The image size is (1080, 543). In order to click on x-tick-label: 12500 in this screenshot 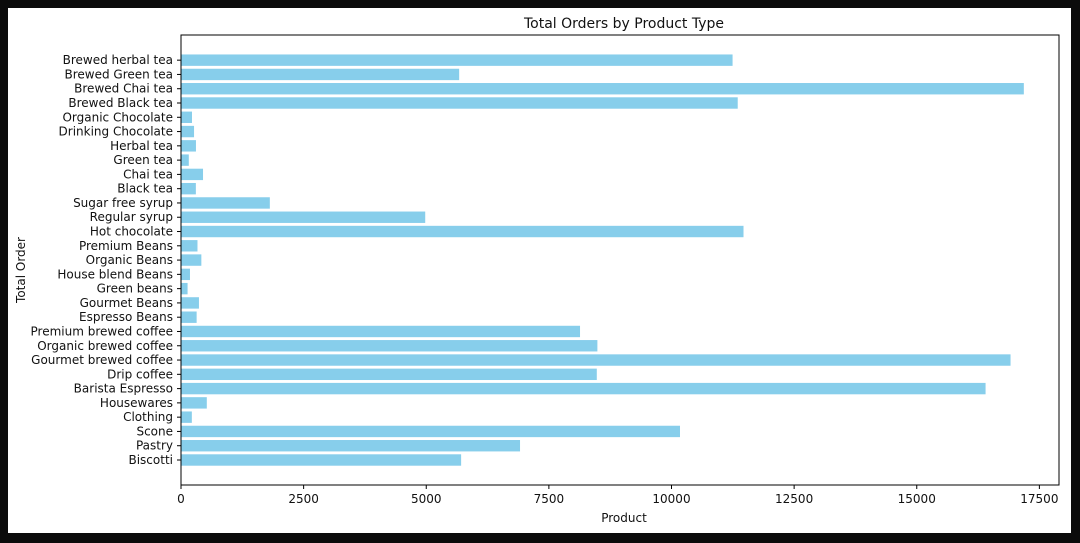, I will do `click(794, 499)`.